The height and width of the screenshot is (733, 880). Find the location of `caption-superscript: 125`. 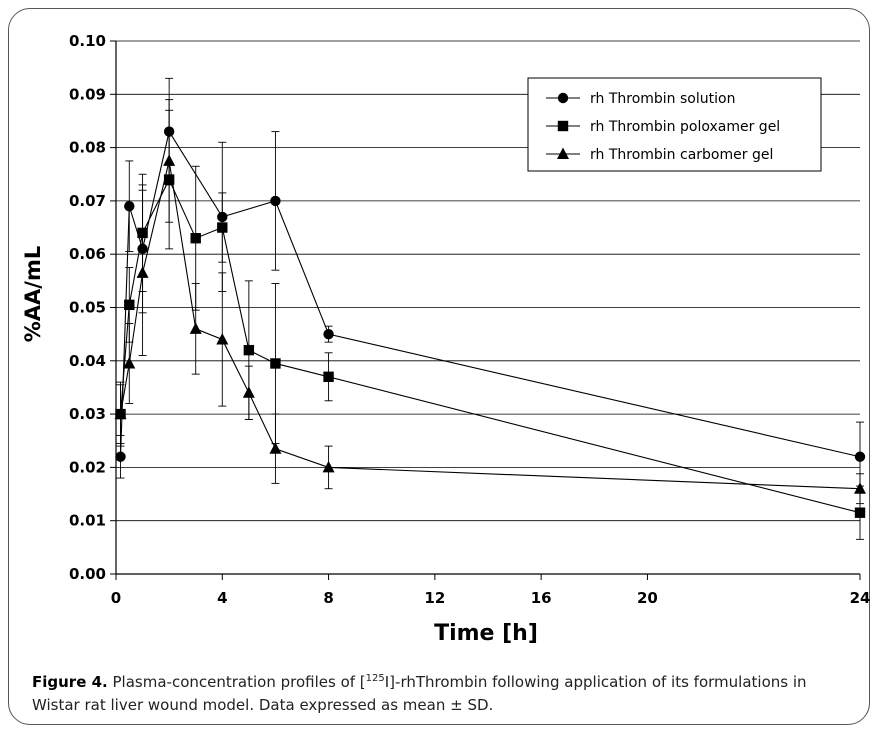

caption-superscript: 125 is located at coordinates (375, 678).